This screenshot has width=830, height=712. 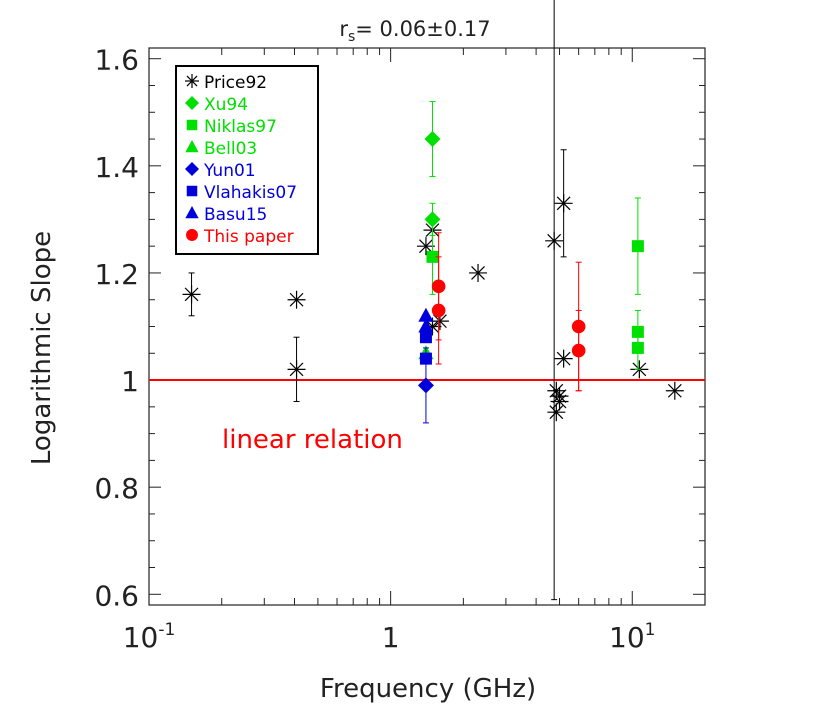 I want to click on legend-label: Price92, so click(x=235, y=83).